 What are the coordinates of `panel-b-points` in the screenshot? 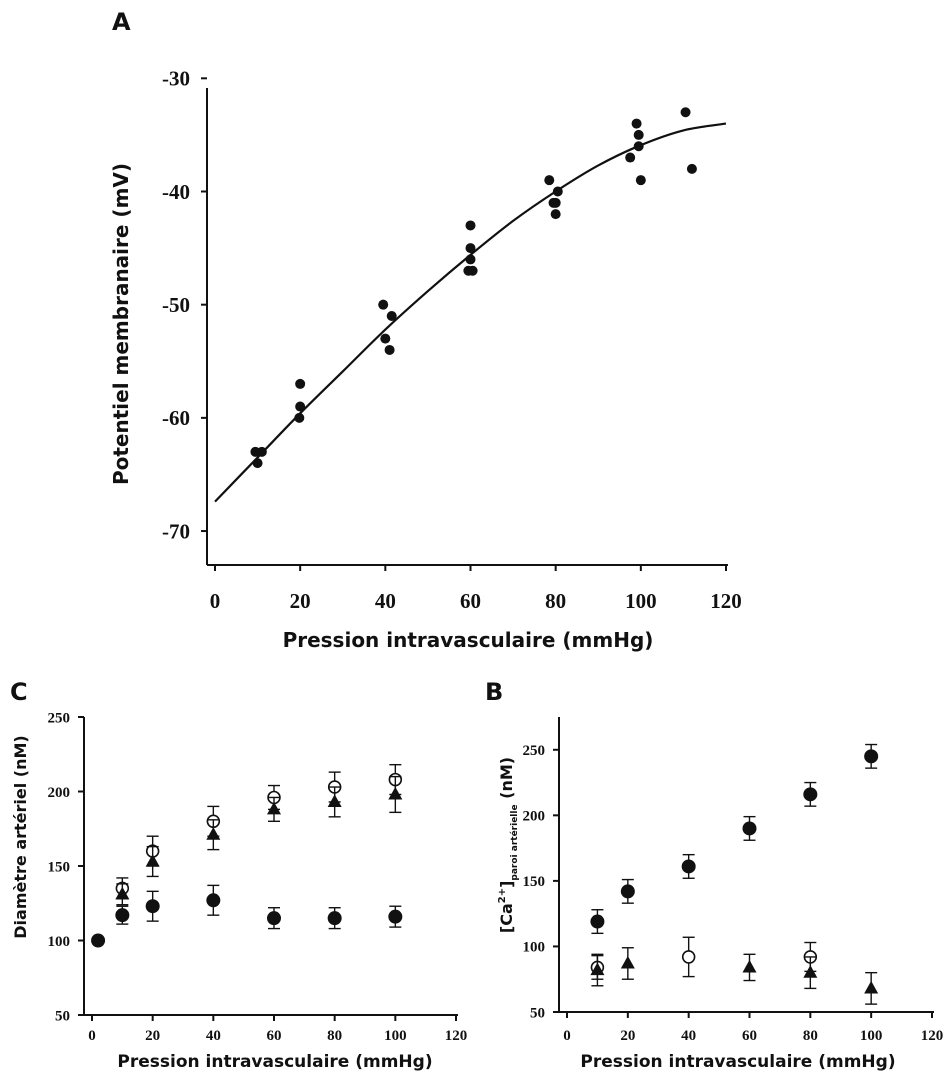 It's located at (734, 874).